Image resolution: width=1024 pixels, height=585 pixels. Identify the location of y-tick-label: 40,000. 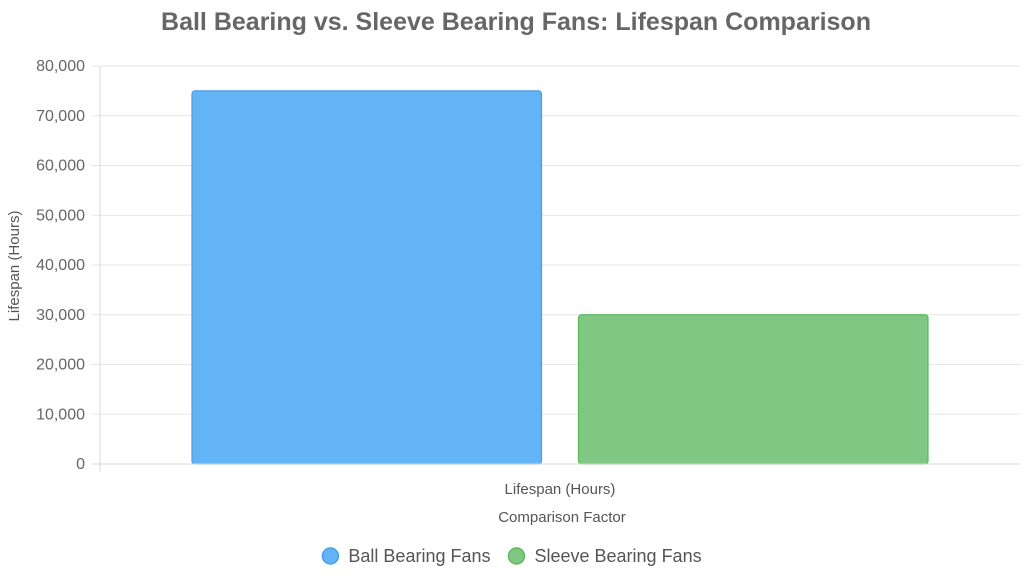
(60, 265).